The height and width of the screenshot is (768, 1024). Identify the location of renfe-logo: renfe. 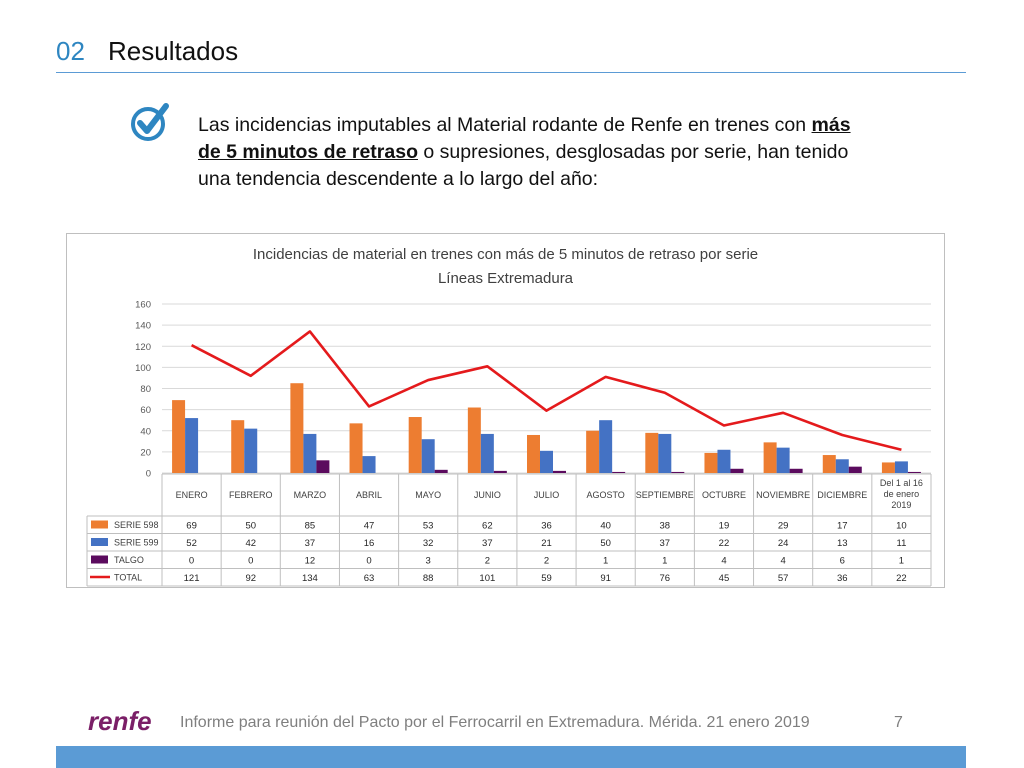
(120, 721).